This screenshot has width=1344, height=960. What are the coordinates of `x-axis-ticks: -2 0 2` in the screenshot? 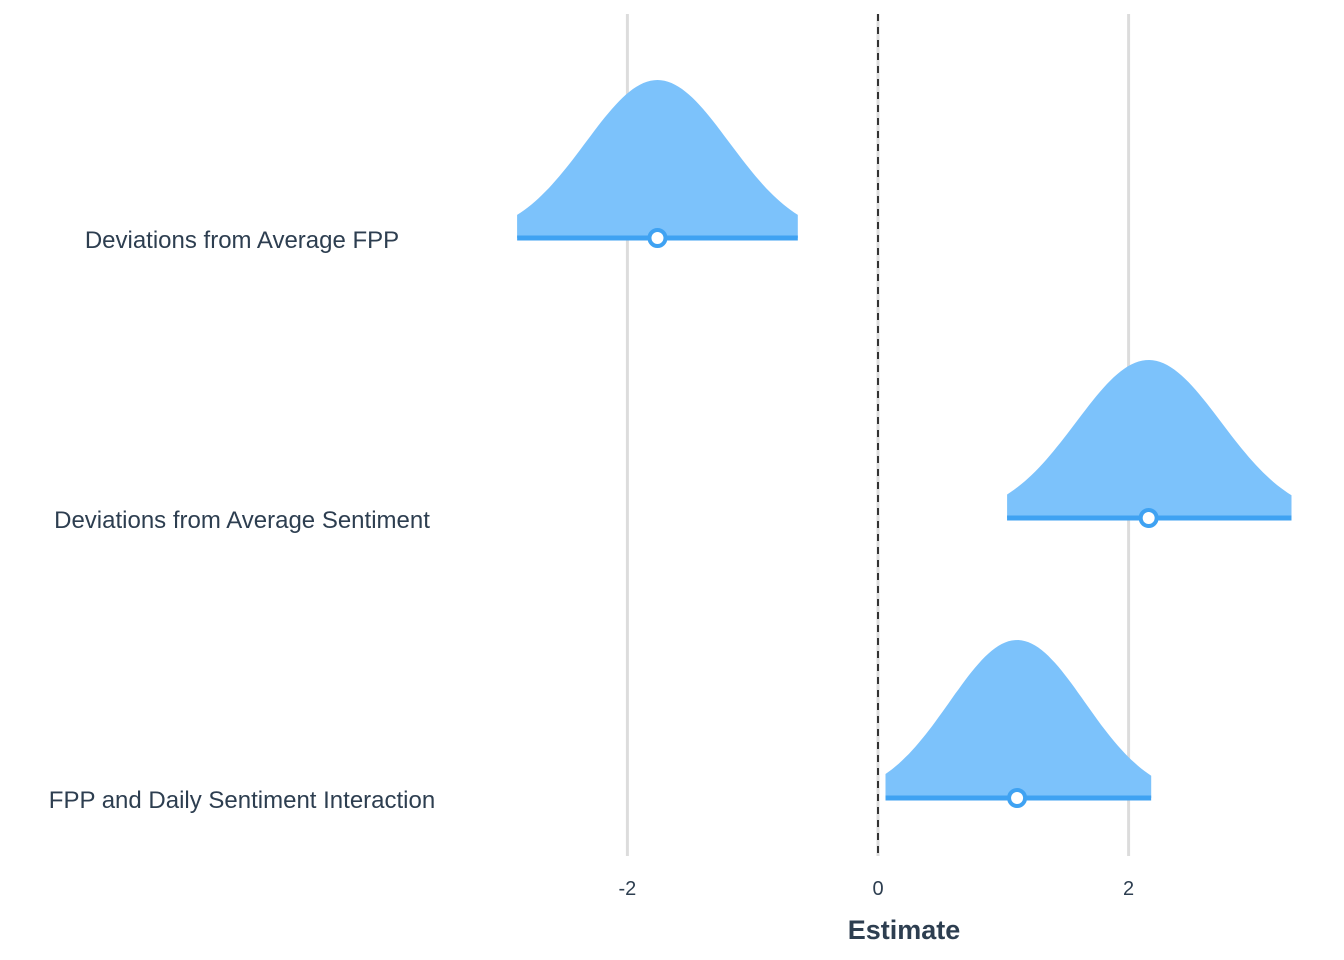 It's located at (877, 889).